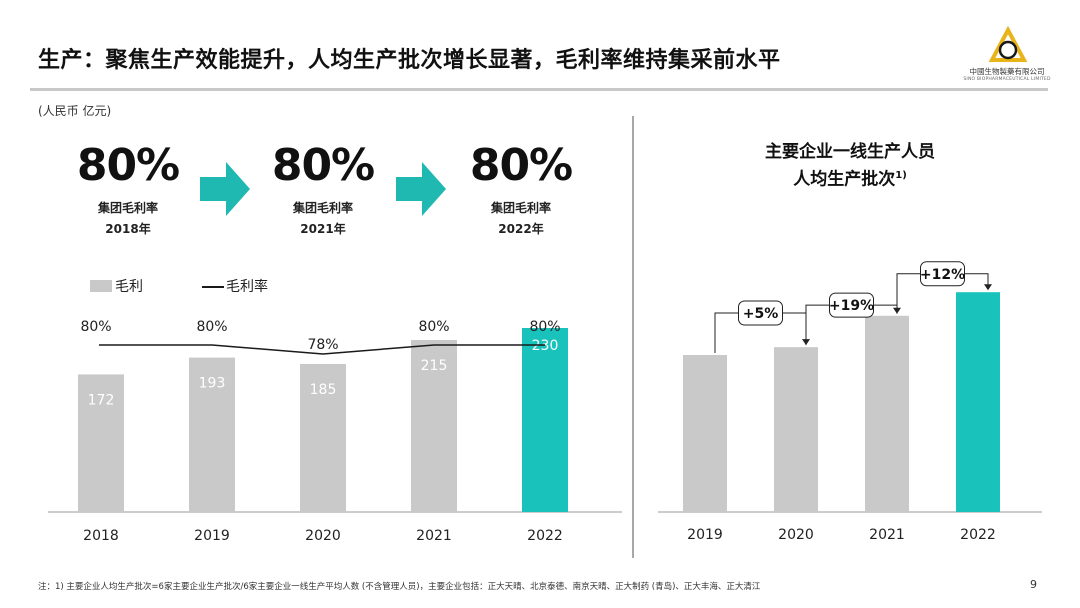 This screenshot has height=608, width=1080. Describe the element at coordinates (539, 89) in the screenshot. I see `title-divider` at that location.